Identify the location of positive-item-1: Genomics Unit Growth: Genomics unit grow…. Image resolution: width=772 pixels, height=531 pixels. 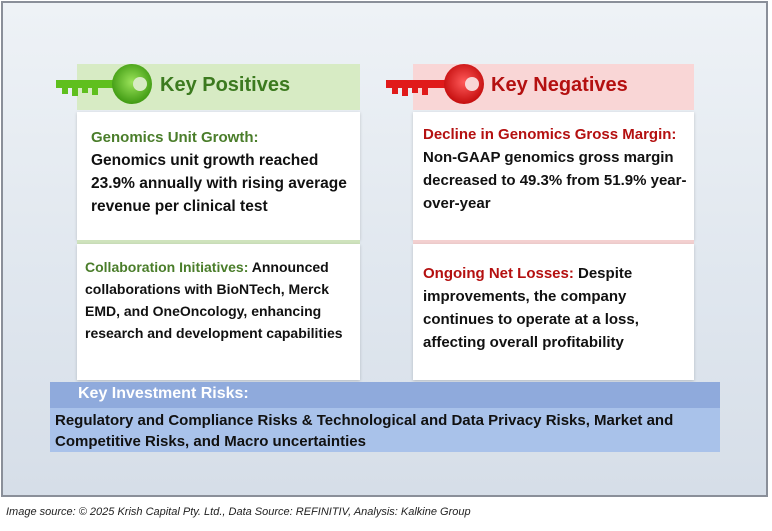
(221, 172).